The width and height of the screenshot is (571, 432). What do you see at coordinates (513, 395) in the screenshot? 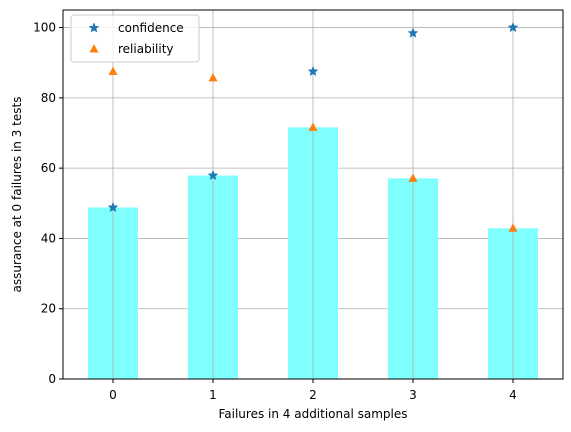
I see `x-tick-label: 4` at bounding box center [513, 395].